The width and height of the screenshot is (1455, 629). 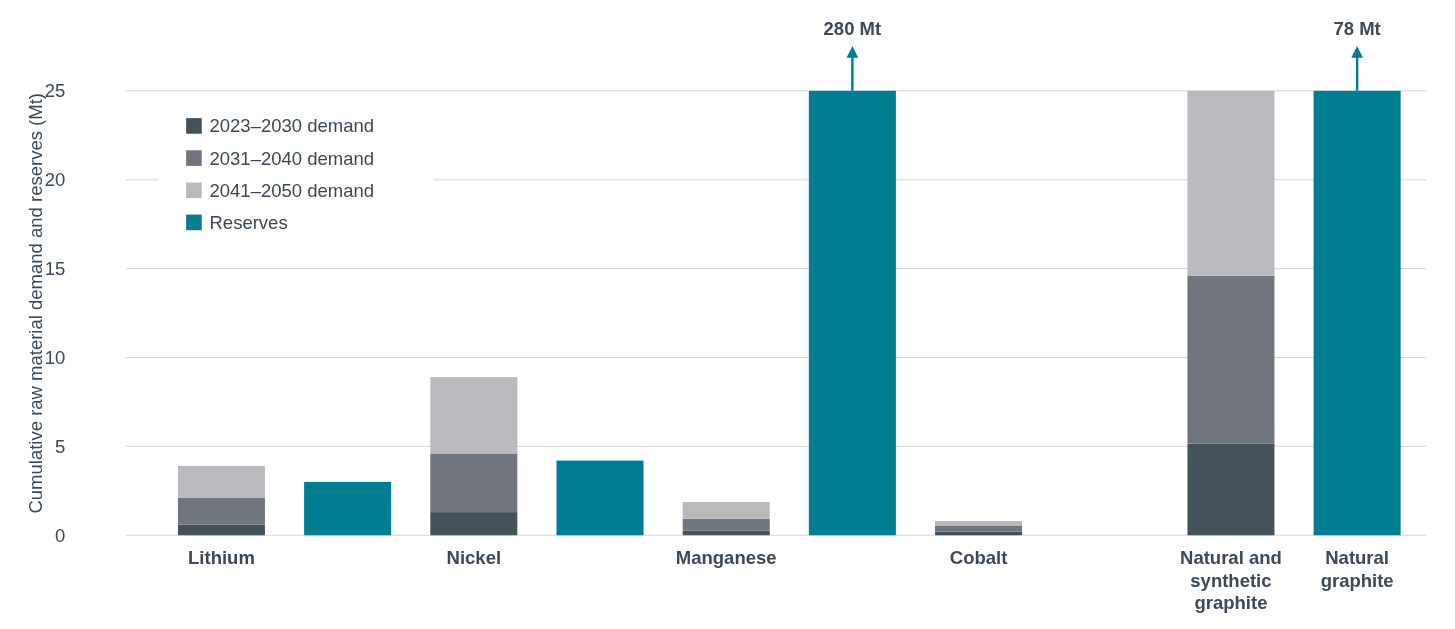 I want to click on x-tick-label: Natural and synthetic graphite, so click(x=1231, y=580).